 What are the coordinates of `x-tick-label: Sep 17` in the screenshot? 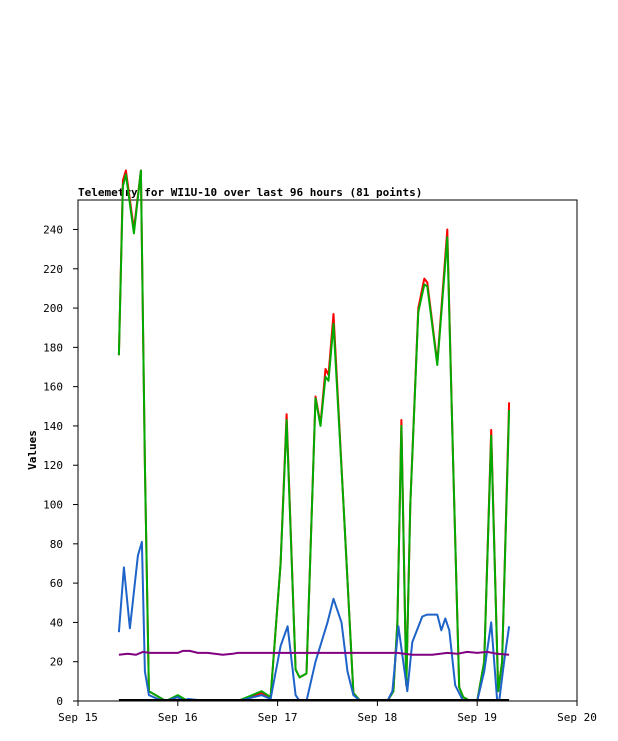 It's located at (278, 717).